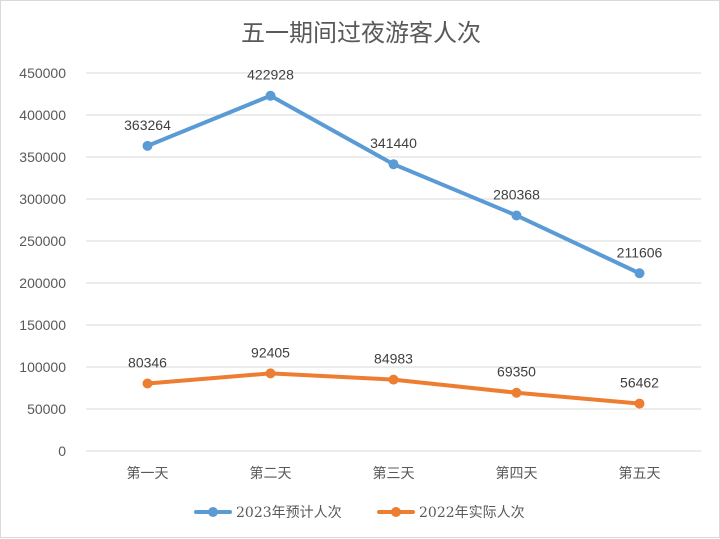 Image resolution: width=720 pixels, height=539 pixels. Describe the element at coordinates (270, 75) in the screenshot. I see `data-label: 422928` at that location.